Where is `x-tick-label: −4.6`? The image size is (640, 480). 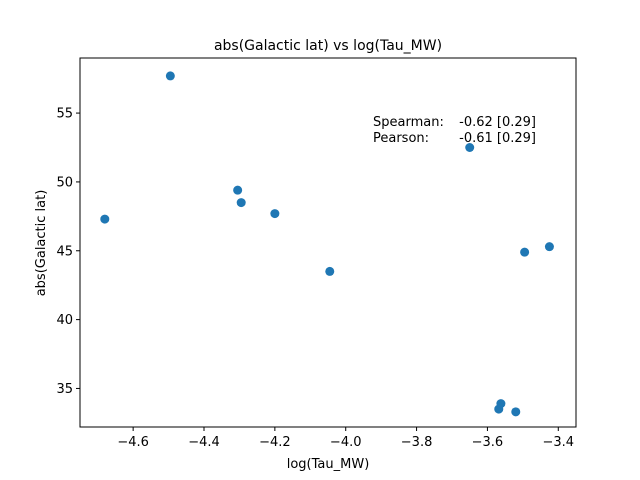
x-tick-label: −4.6 is located at coordinates (133, 442).